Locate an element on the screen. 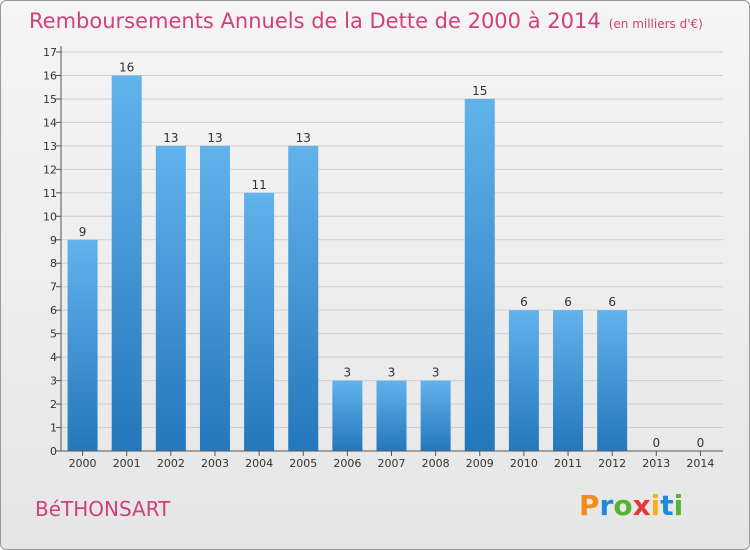 This screenshot has width=750, height=550. chart-unit: (en milliers d'€) is located at coordinates (655, 24).